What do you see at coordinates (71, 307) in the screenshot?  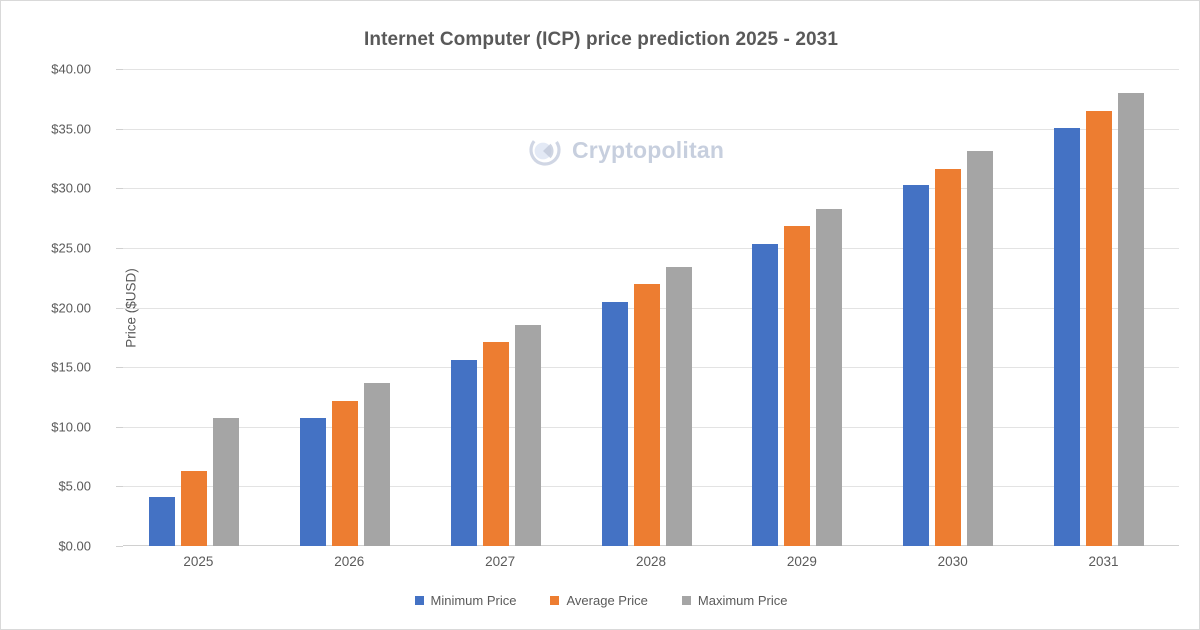 I see `y-axis-tick-label: $20.00` at bounding box center [71, 307].